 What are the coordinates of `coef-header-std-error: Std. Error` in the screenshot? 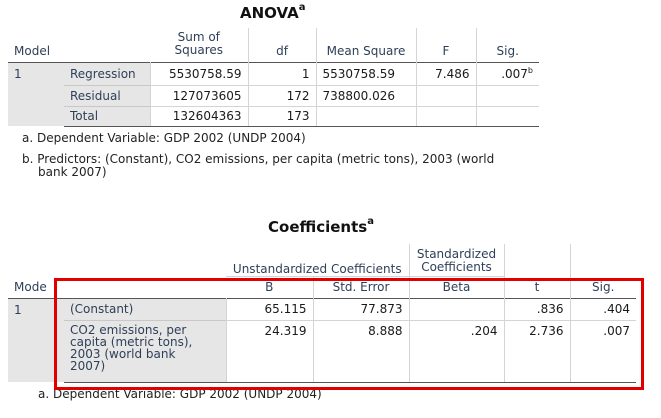 It's located at (361, 286).